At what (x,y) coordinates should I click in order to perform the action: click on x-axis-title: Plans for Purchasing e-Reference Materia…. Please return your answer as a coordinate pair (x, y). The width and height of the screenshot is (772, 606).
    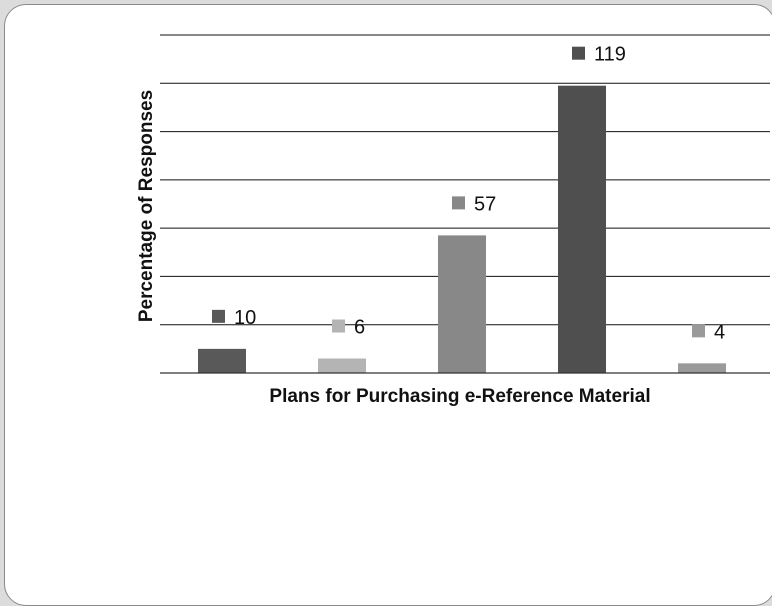
    Looking at the image, I should click on (459, 396).